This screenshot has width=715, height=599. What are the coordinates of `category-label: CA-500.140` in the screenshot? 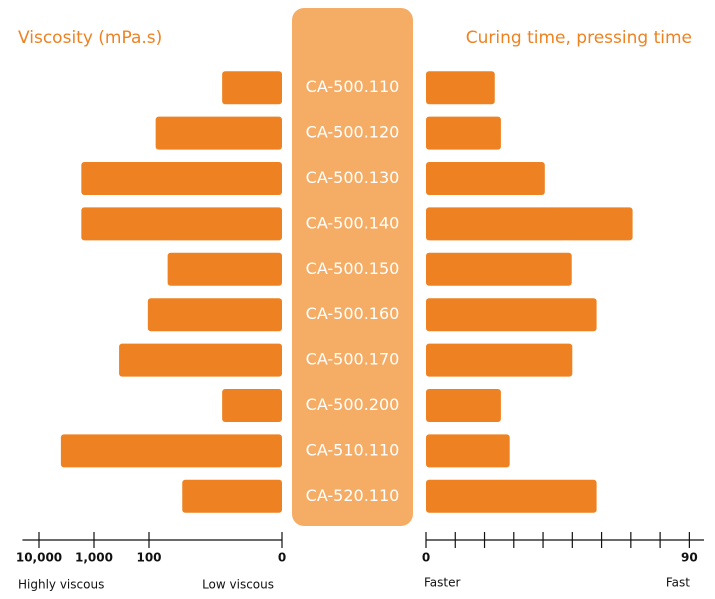 It's located at (353, 222).